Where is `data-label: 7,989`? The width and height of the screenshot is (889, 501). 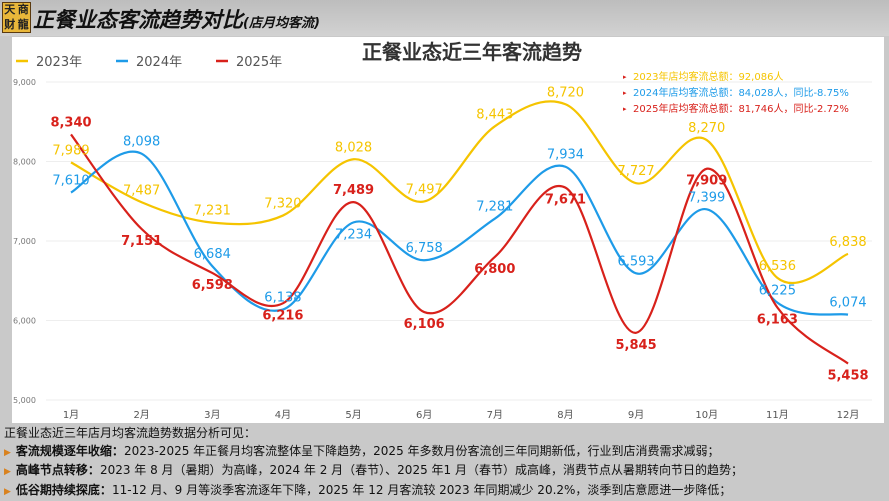
data-label: 7,989 is located at coordinates (70, 150).